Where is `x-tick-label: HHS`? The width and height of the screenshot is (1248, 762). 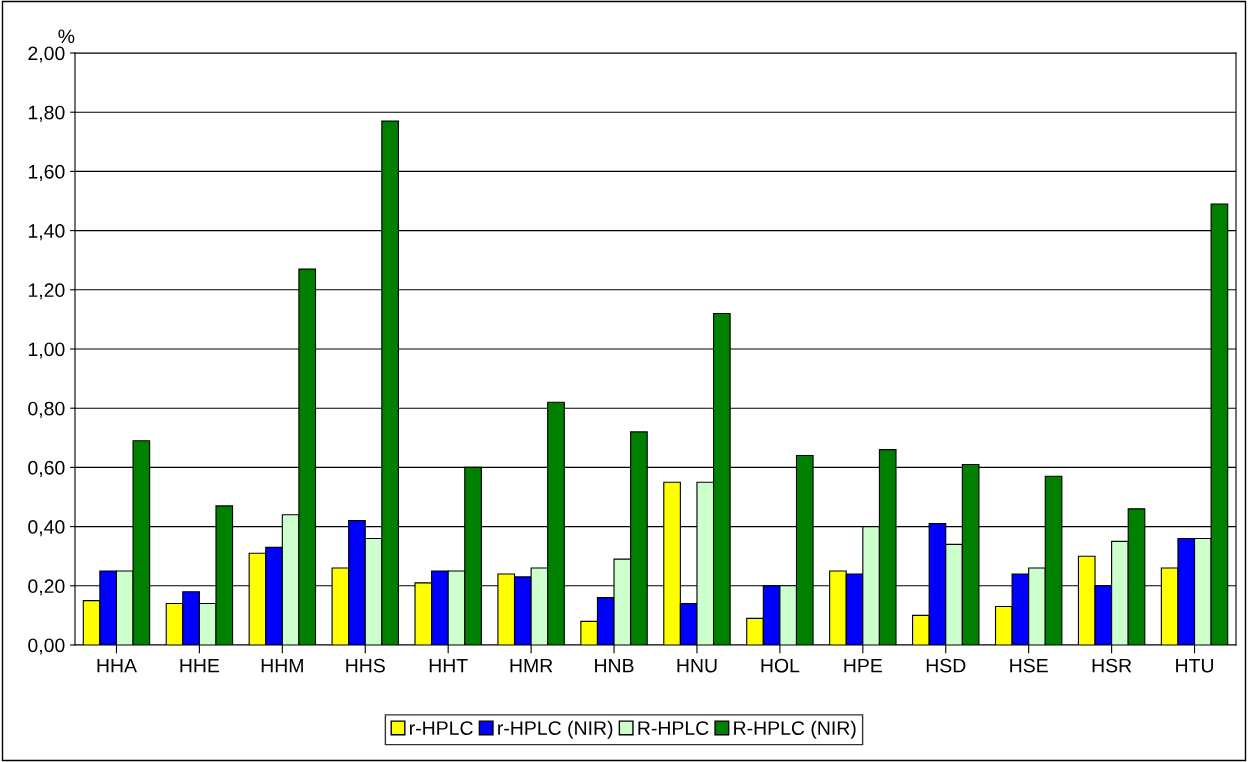
x-tick-label: HHS is located at coordinates (365, 665).